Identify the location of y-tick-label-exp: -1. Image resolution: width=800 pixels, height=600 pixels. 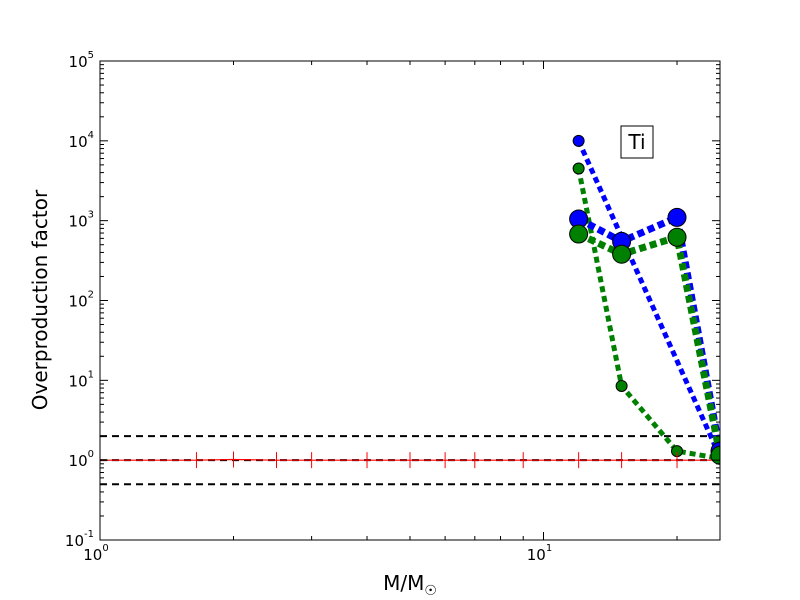
(89, 534).